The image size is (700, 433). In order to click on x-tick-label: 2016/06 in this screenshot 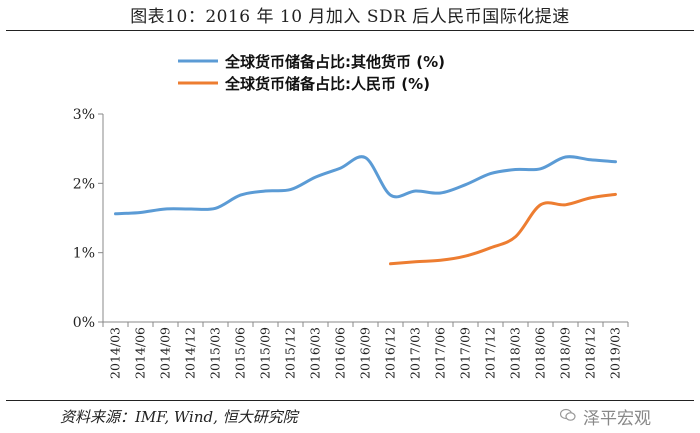, I will do `click(340, 353)`.